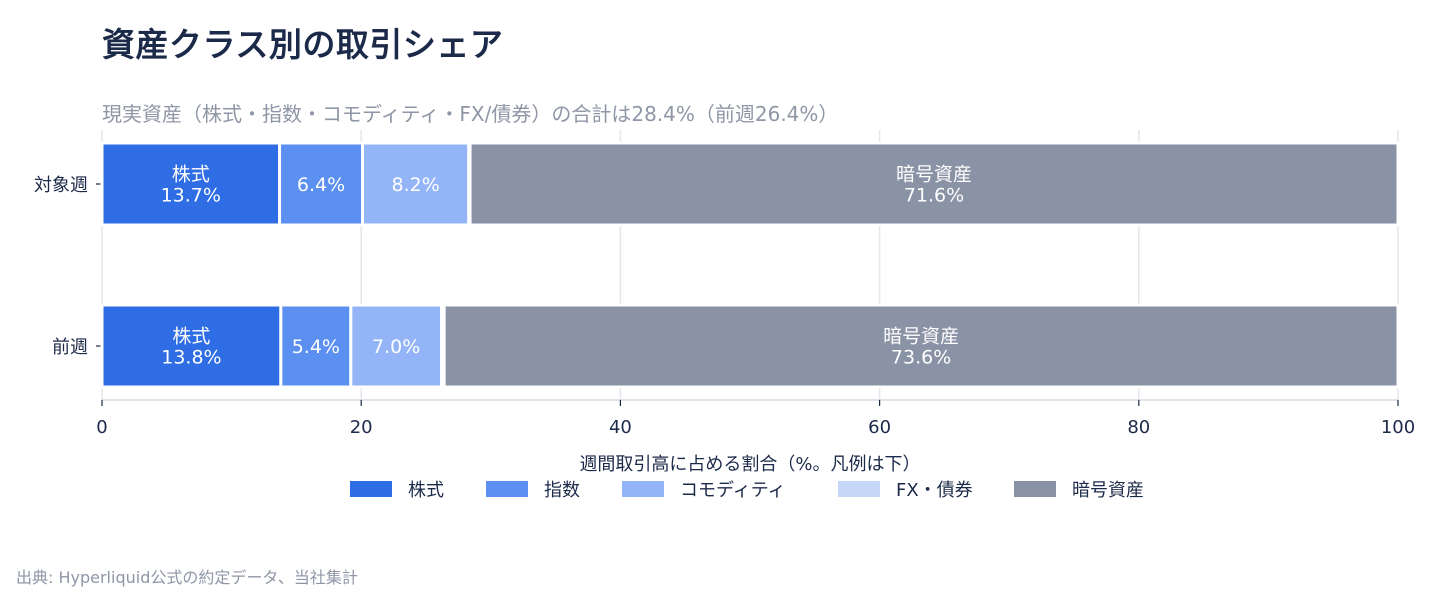 Image resolution: width=1440 pixels, height=592 pixels. Describe the element at coordinates (303, 44) in the screenshot. I see `chart-title: 資産クラス別の取引シェア` at that location.